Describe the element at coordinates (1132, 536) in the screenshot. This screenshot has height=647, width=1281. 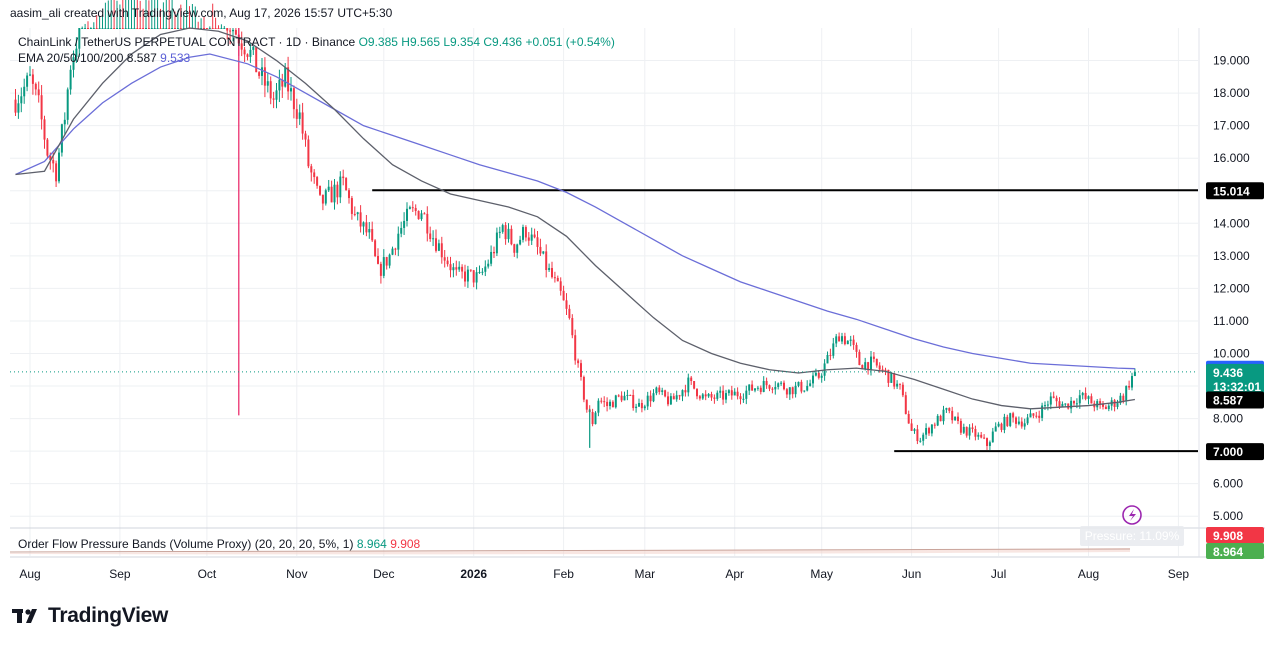
I see `pressure-badge-bg` at that location.